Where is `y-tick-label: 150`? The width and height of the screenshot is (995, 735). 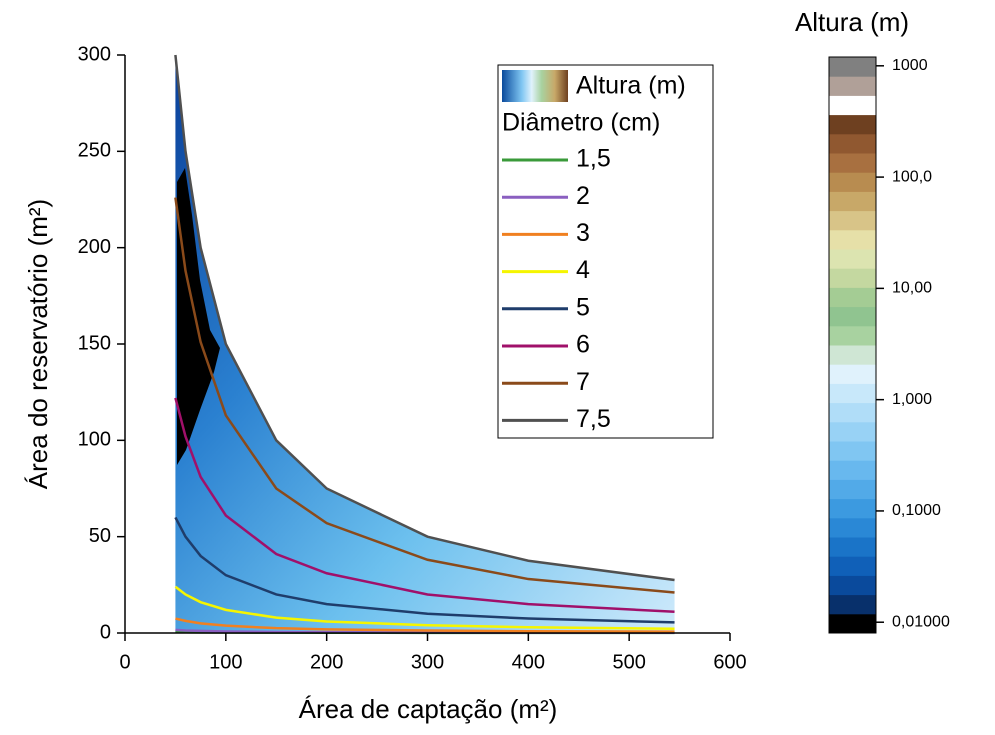
y-tick-label: 150 is located at coordinates (94, 343).